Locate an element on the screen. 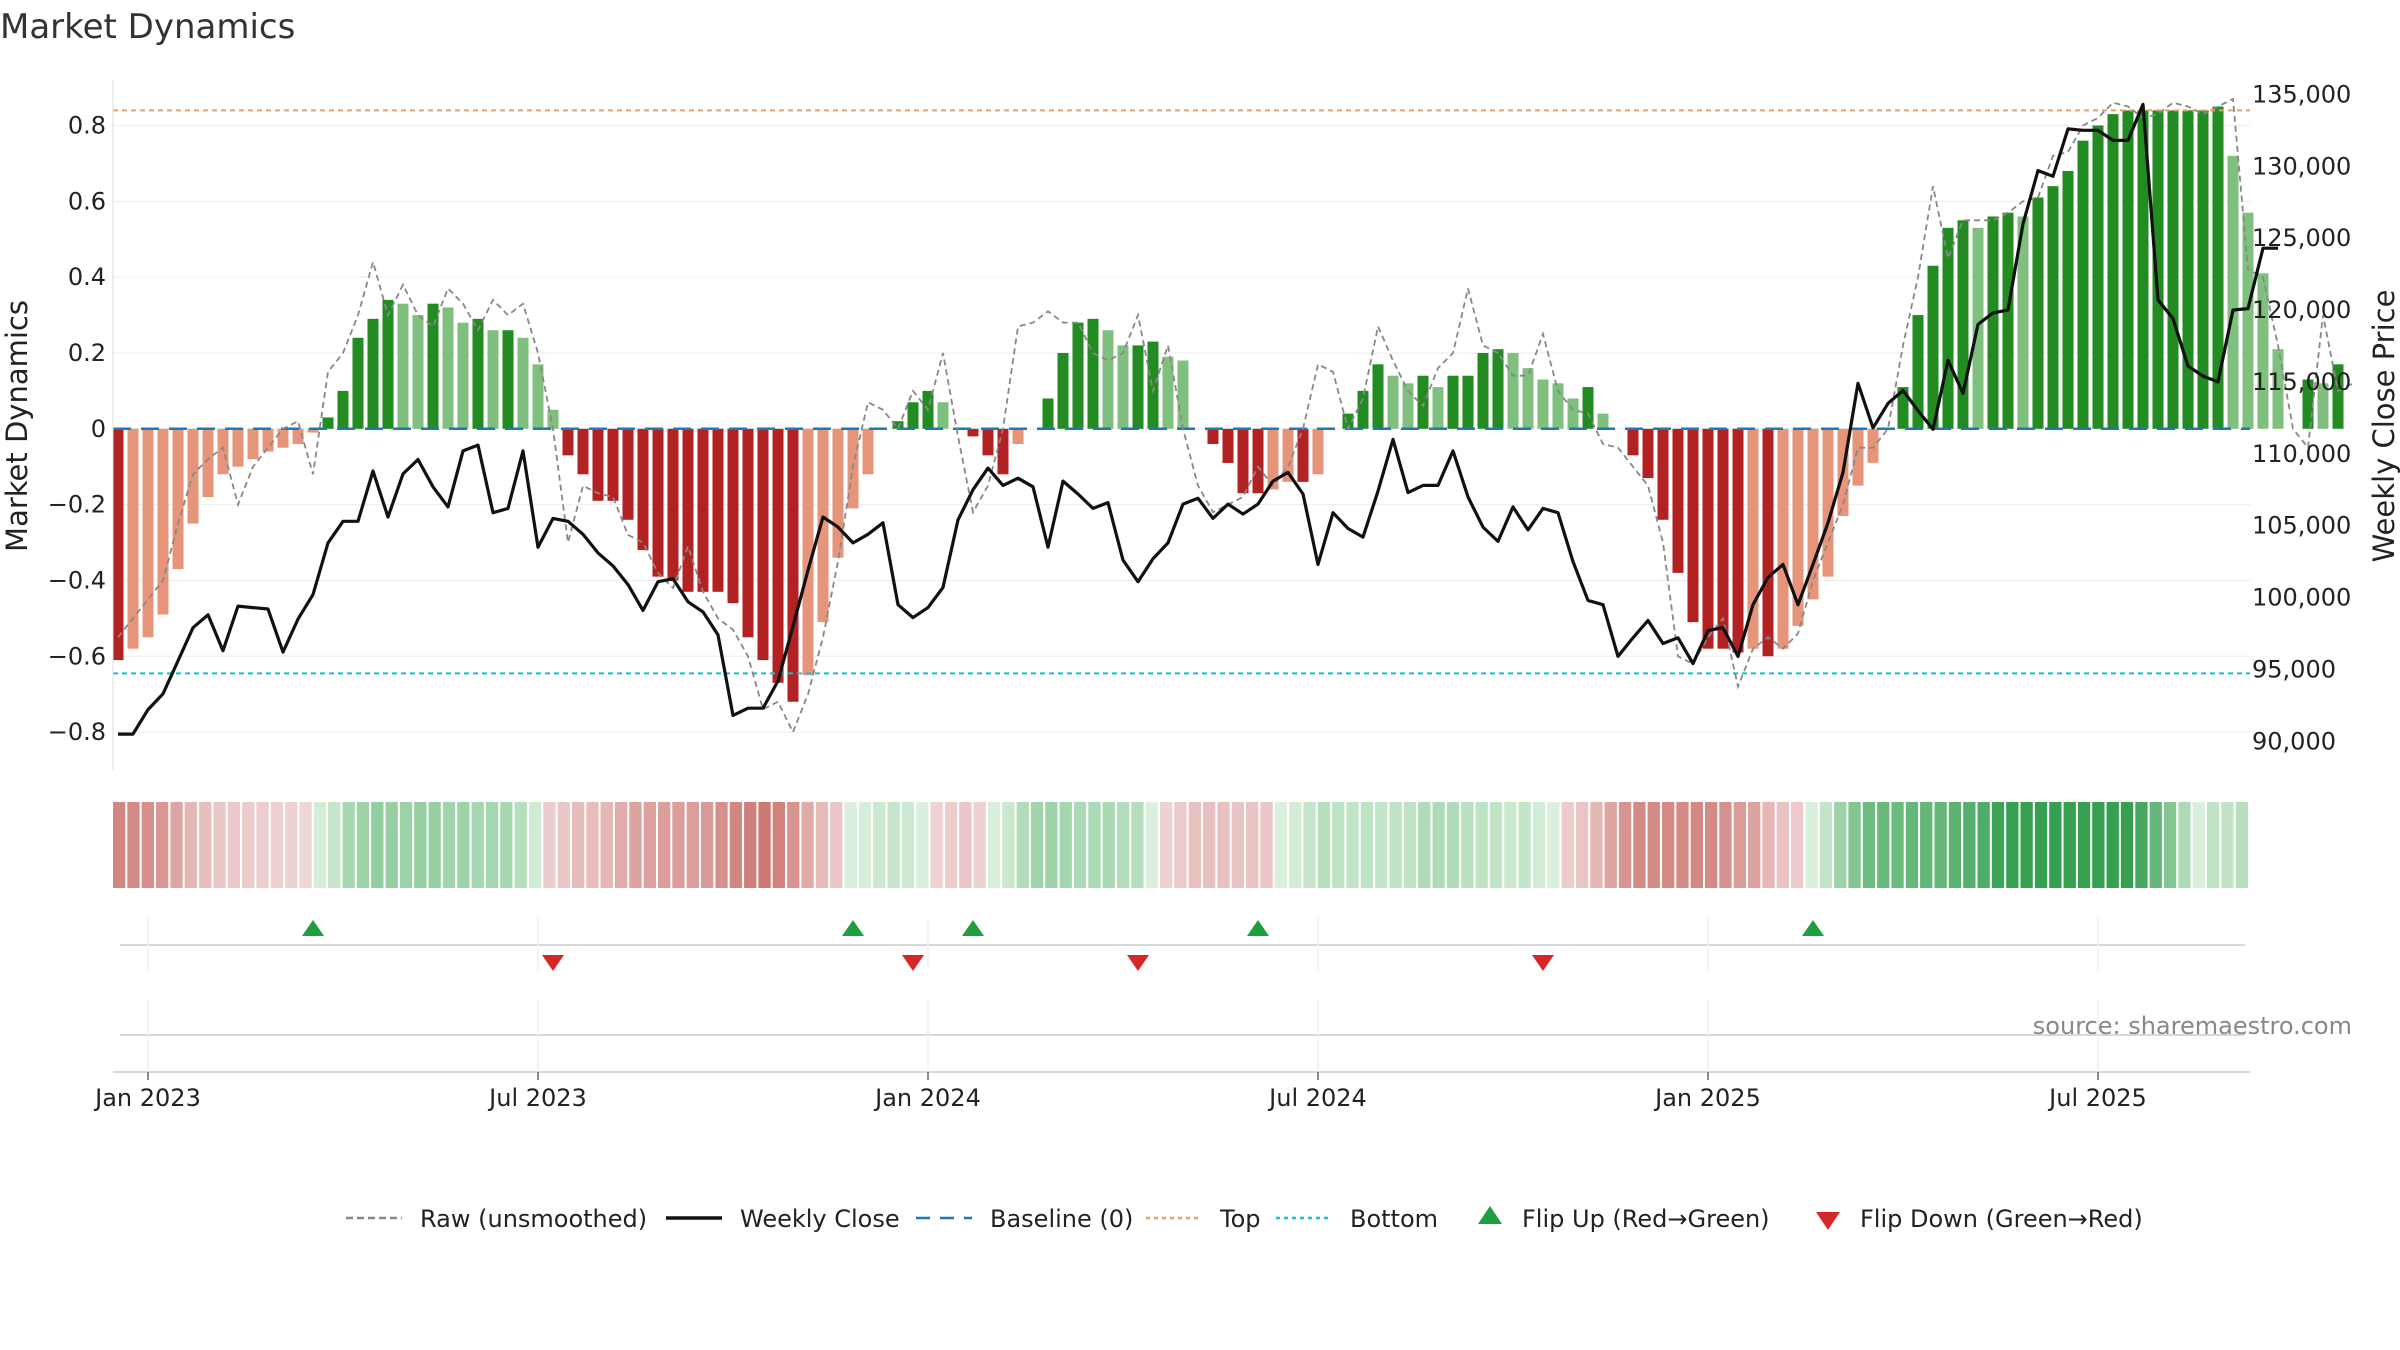 This screenshot has width=2400, height=1350. left-tick-label: 0.6 is located at coordinates (87, 201).